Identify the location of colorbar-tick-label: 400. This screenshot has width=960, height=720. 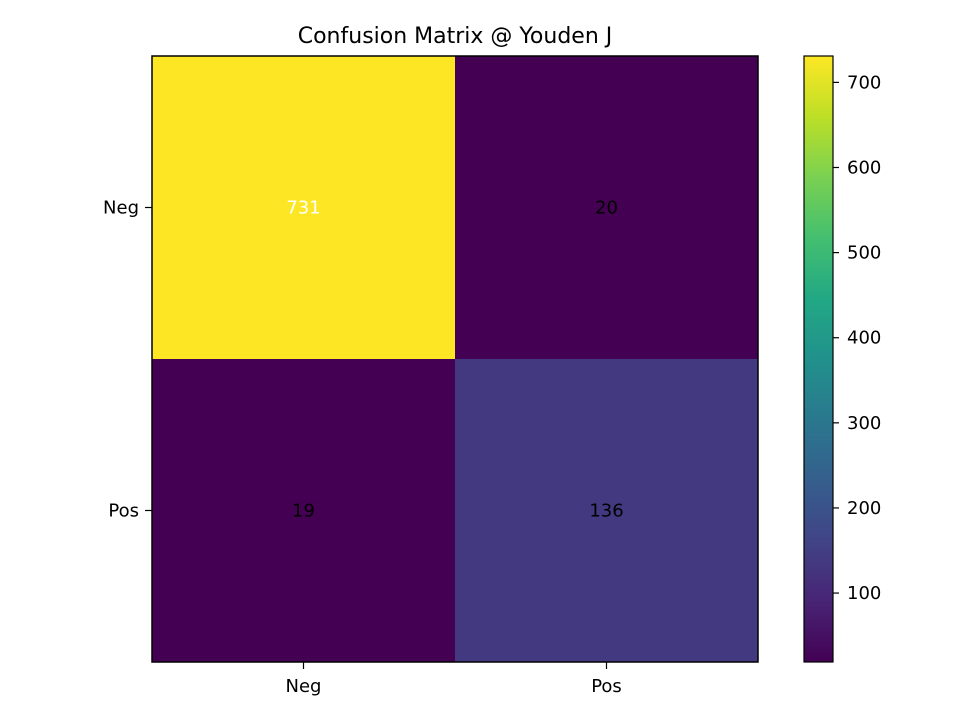
(864, 338).